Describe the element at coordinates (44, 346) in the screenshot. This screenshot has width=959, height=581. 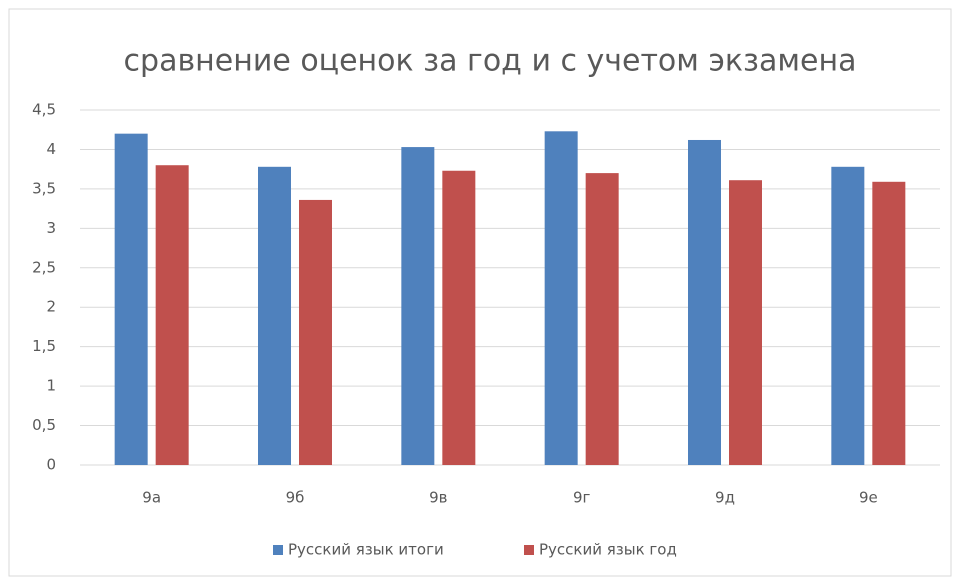
I see `y-tick-label: 1,5` at that location.